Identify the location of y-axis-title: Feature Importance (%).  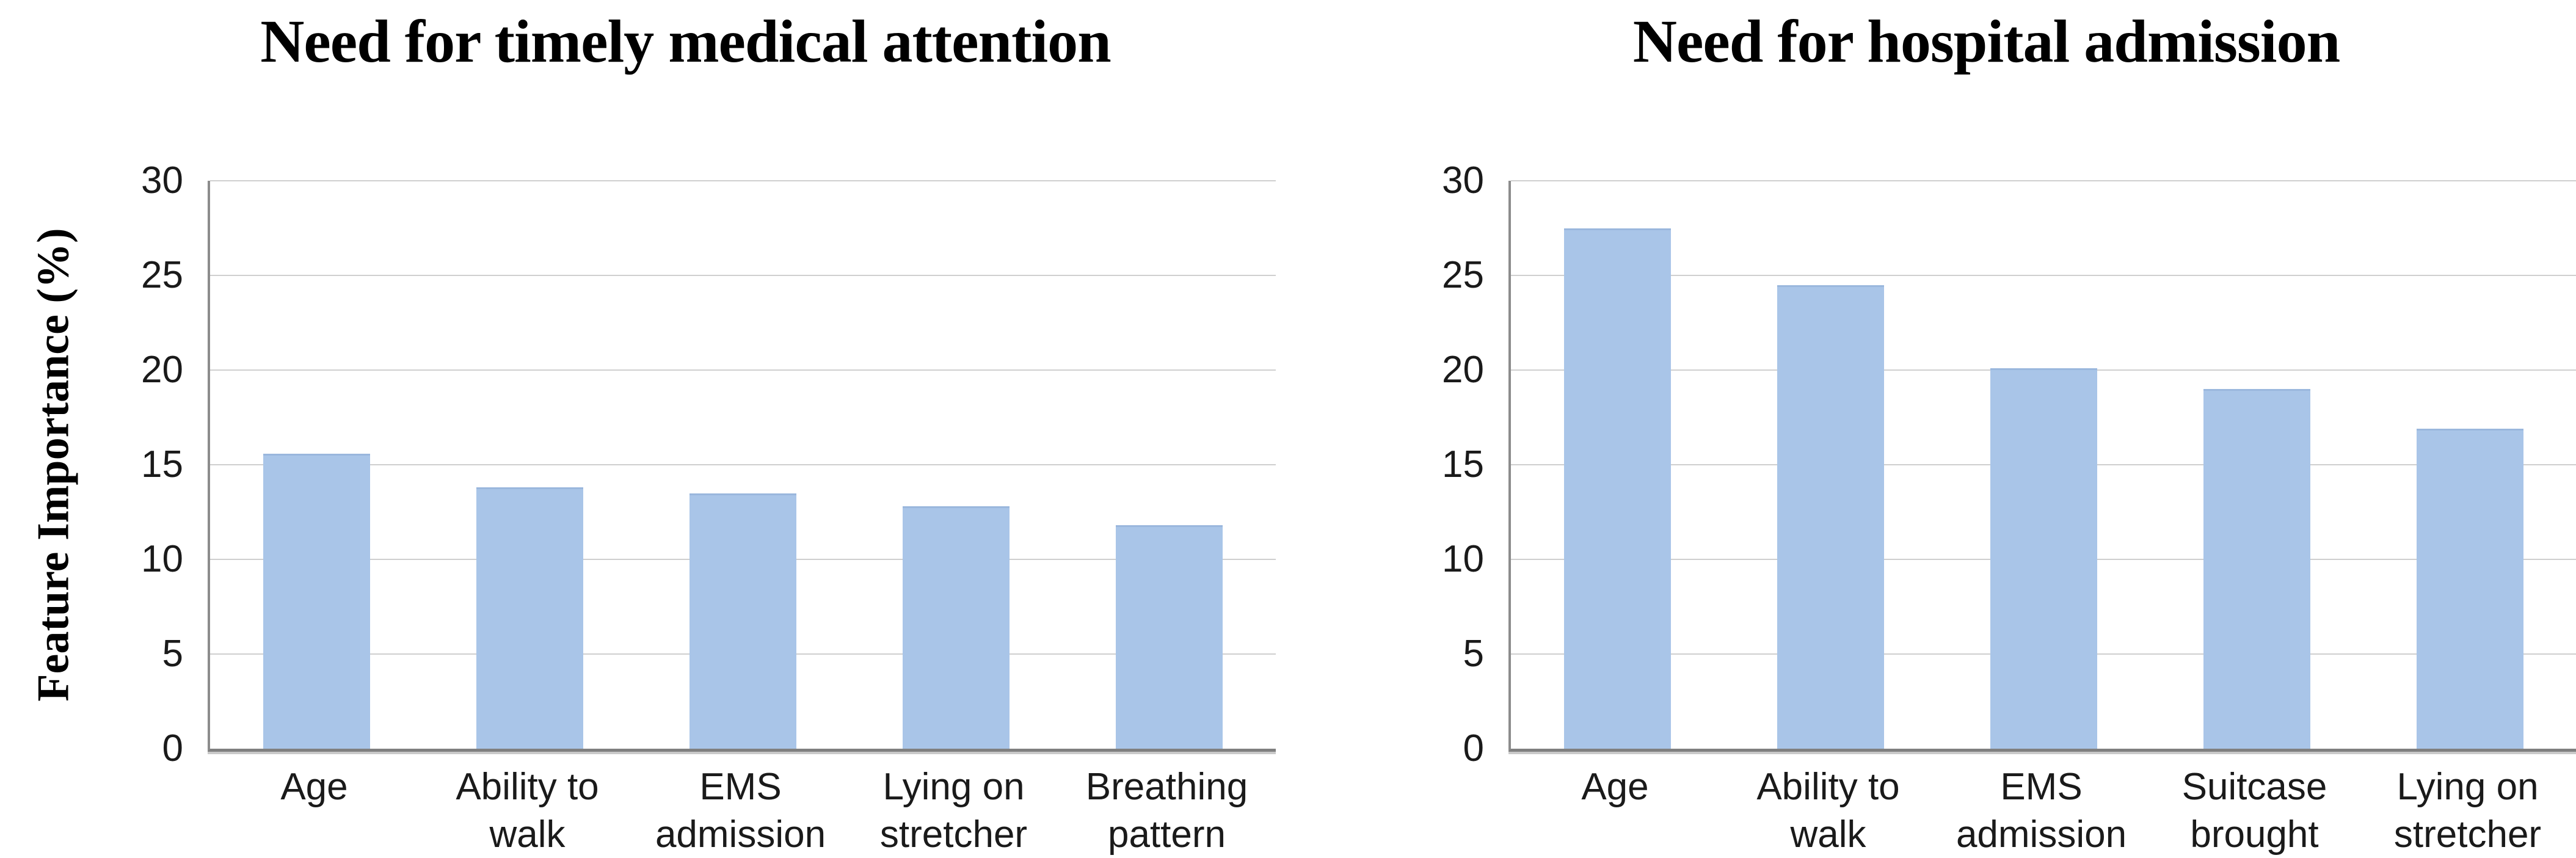
(53, 465).